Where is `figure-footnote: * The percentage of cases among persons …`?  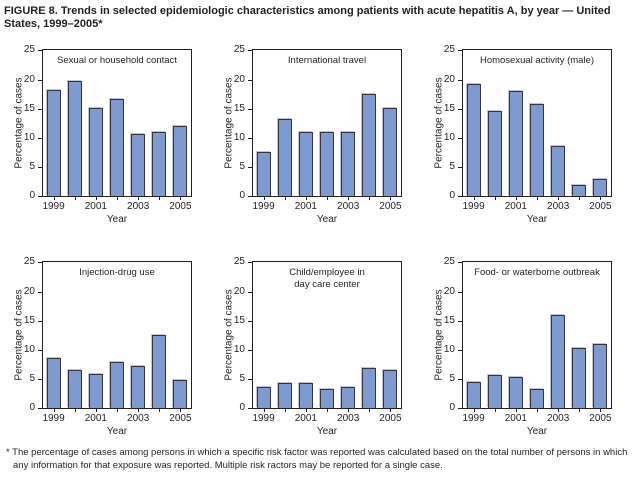 figure-footnote: * The percentage of cases among persons … is located at coordinates (317, 459).